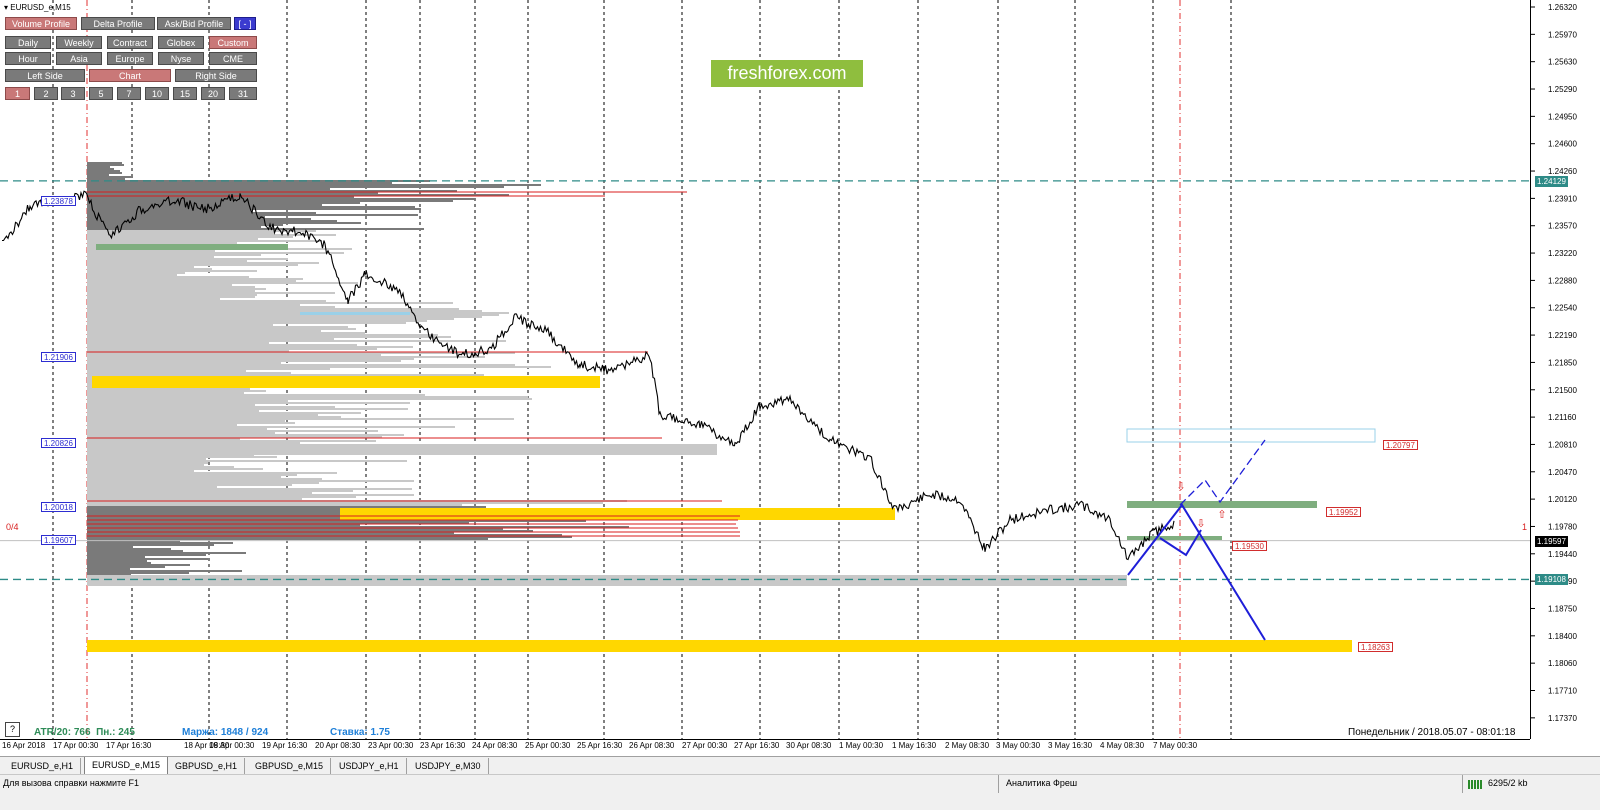 The height and width of the screenshot is (810, 1600). What do you see at coordinates (1375, 647) in the screenshot?
I see `right-level-tag: 1.18263` at bounding box center [1375, 647].